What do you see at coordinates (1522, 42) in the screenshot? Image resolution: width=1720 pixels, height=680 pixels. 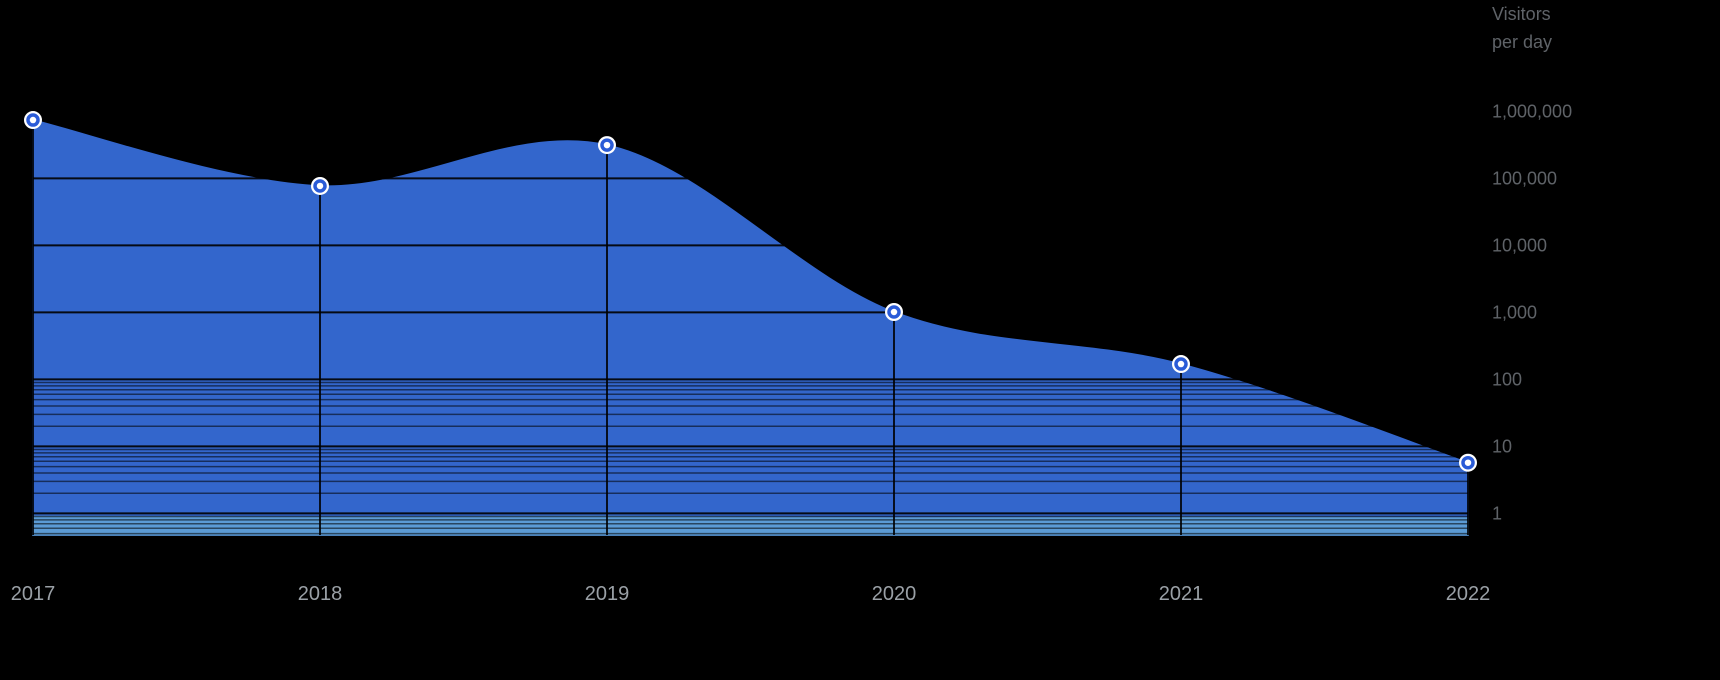 I see `y-axis-title-line-2: per day` at bounding box center [1522, 42].